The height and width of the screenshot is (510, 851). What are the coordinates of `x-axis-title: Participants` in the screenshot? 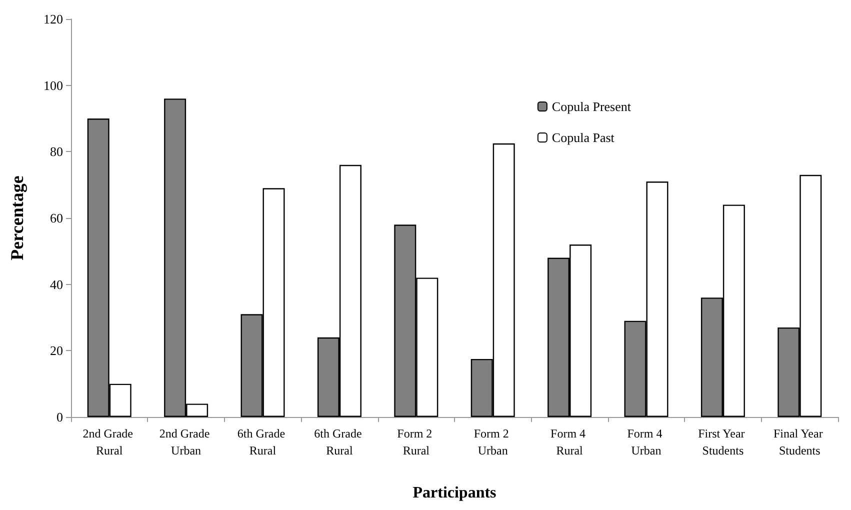 It's located at (454, 493).